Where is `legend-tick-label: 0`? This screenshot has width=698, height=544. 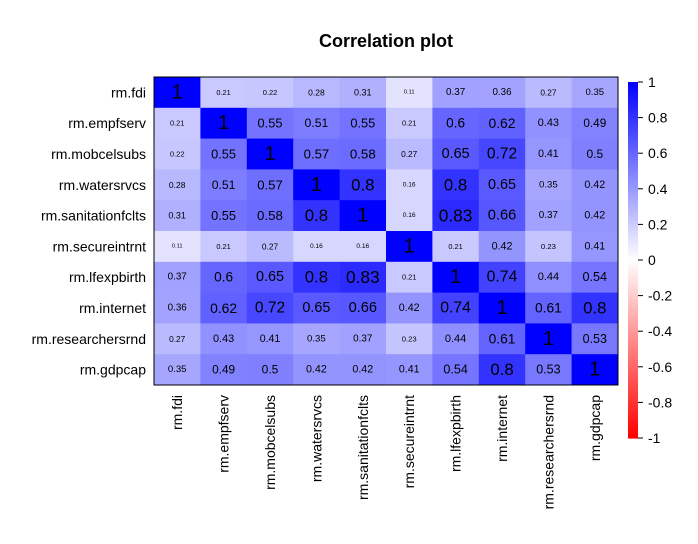 legend-tick-label: 0 is located at coordinates (652, 260).